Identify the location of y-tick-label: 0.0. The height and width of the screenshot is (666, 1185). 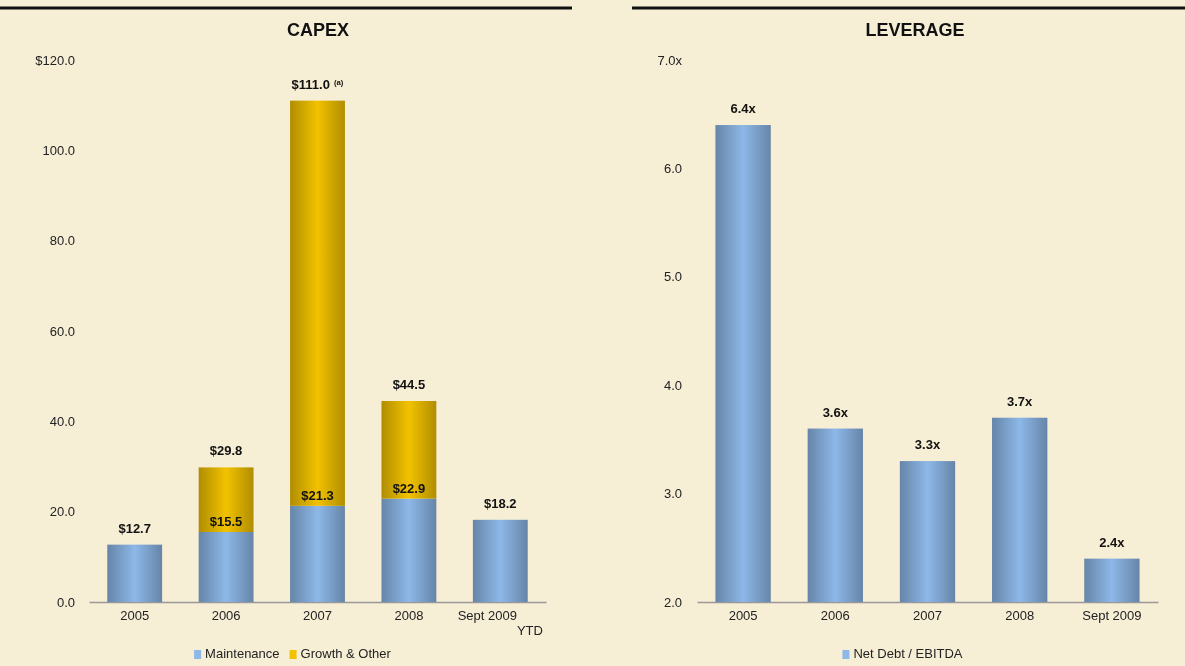
(65, 602).